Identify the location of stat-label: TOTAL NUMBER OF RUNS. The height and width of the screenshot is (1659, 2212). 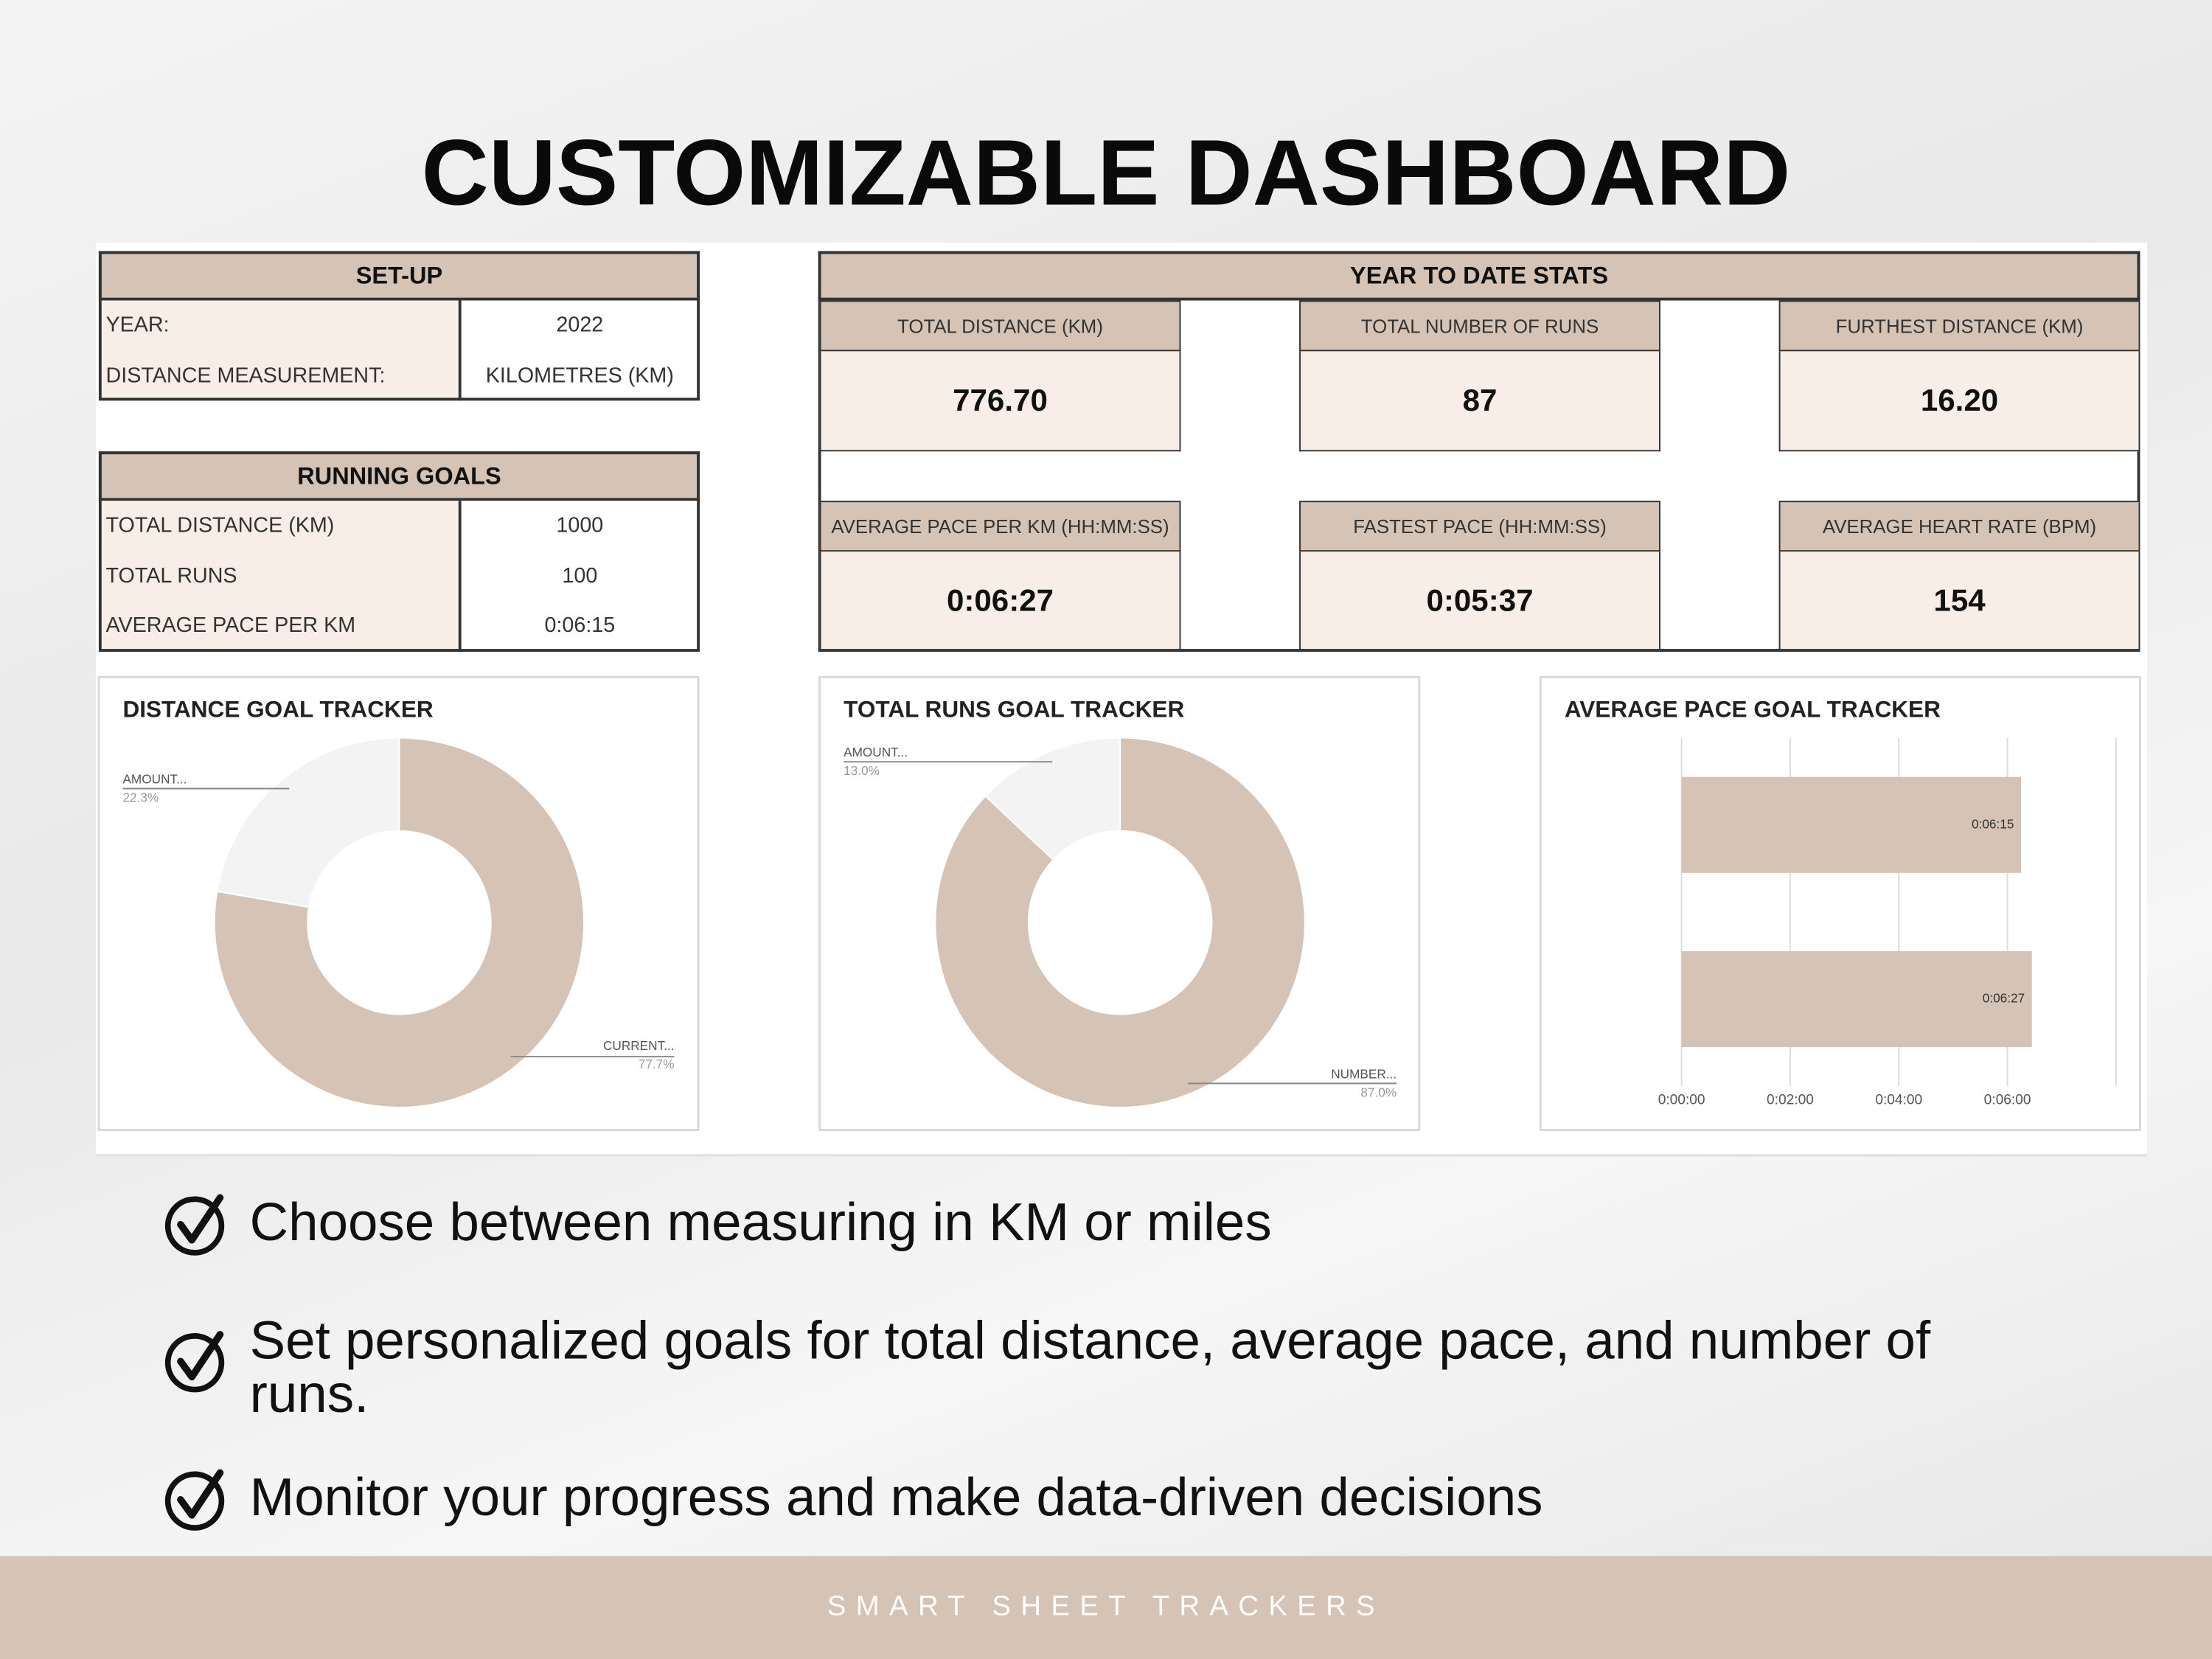
(1479, 326).